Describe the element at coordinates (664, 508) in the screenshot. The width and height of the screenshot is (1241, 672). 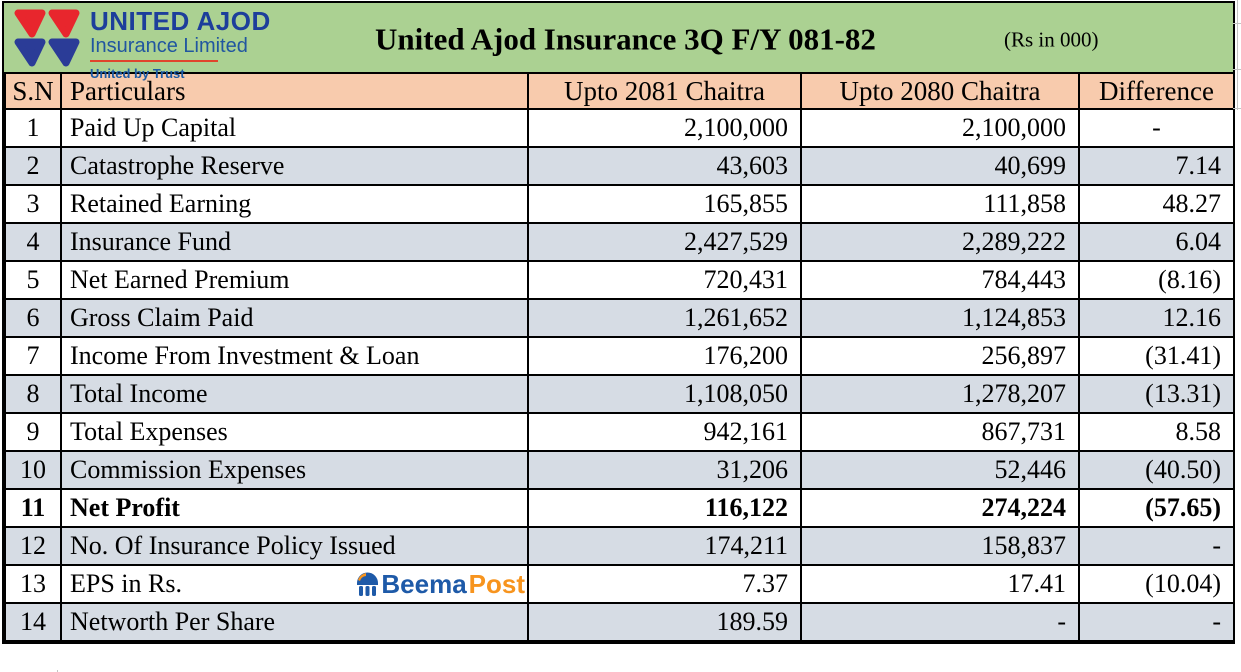
I see `cell-2081: 116,122` at that location.